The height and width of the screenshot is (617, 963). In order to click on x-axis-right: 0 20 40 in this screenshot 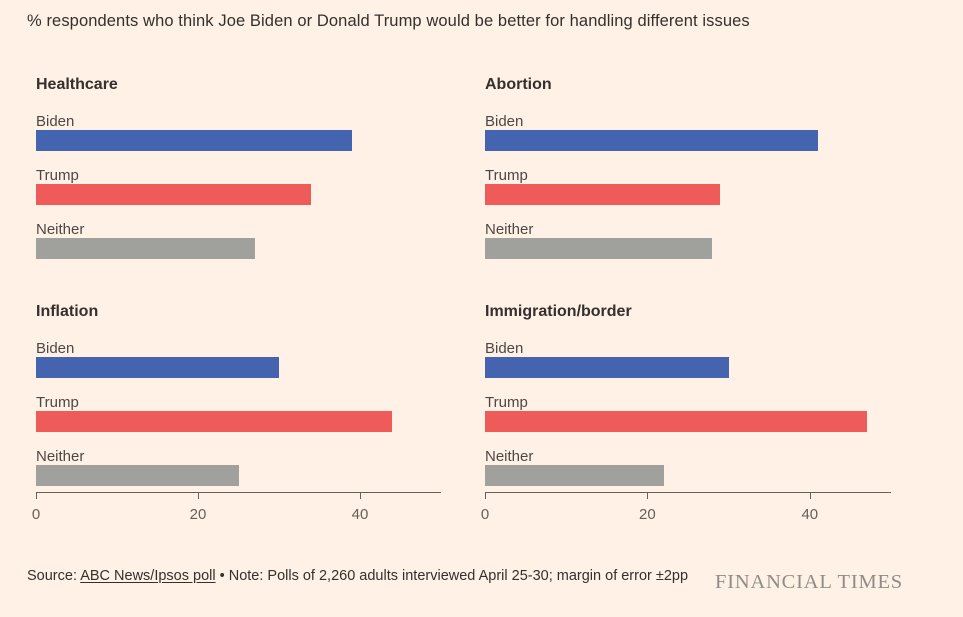, I will do `click(686, 507)`.